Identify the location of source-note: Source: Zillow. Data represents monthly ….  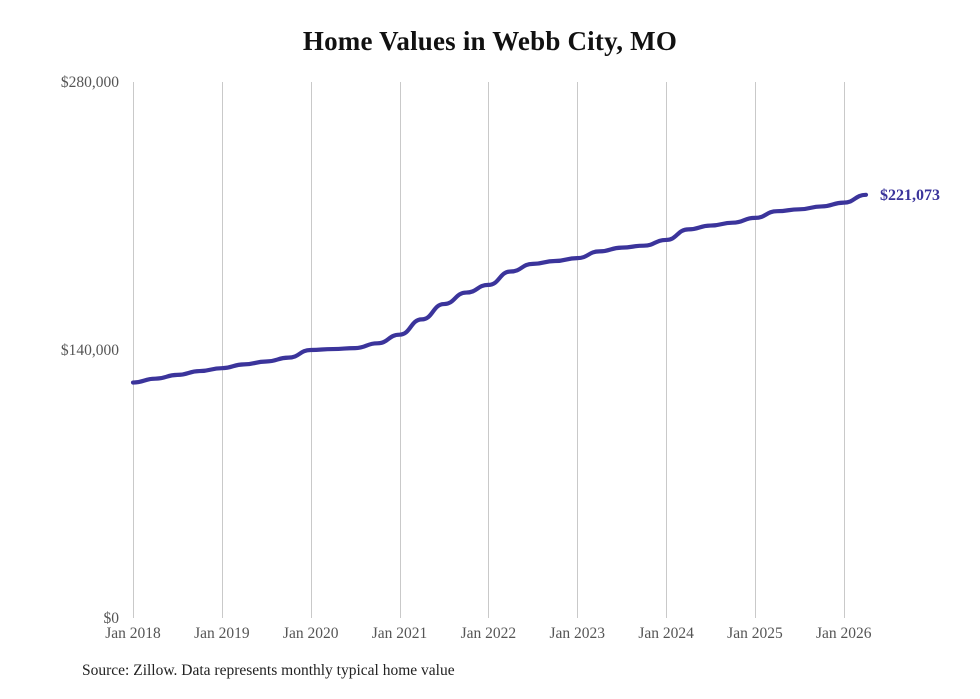
(268, 670).